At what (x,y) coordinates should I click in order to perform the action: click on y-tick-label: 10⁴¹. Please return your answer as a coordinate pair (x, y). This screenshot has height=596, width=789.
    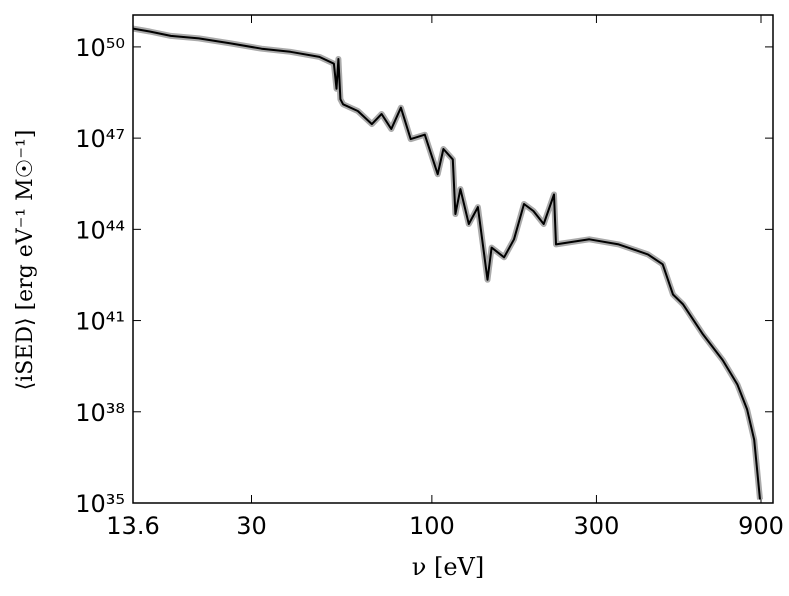
    Looking at the image, I should click on (100, 322).